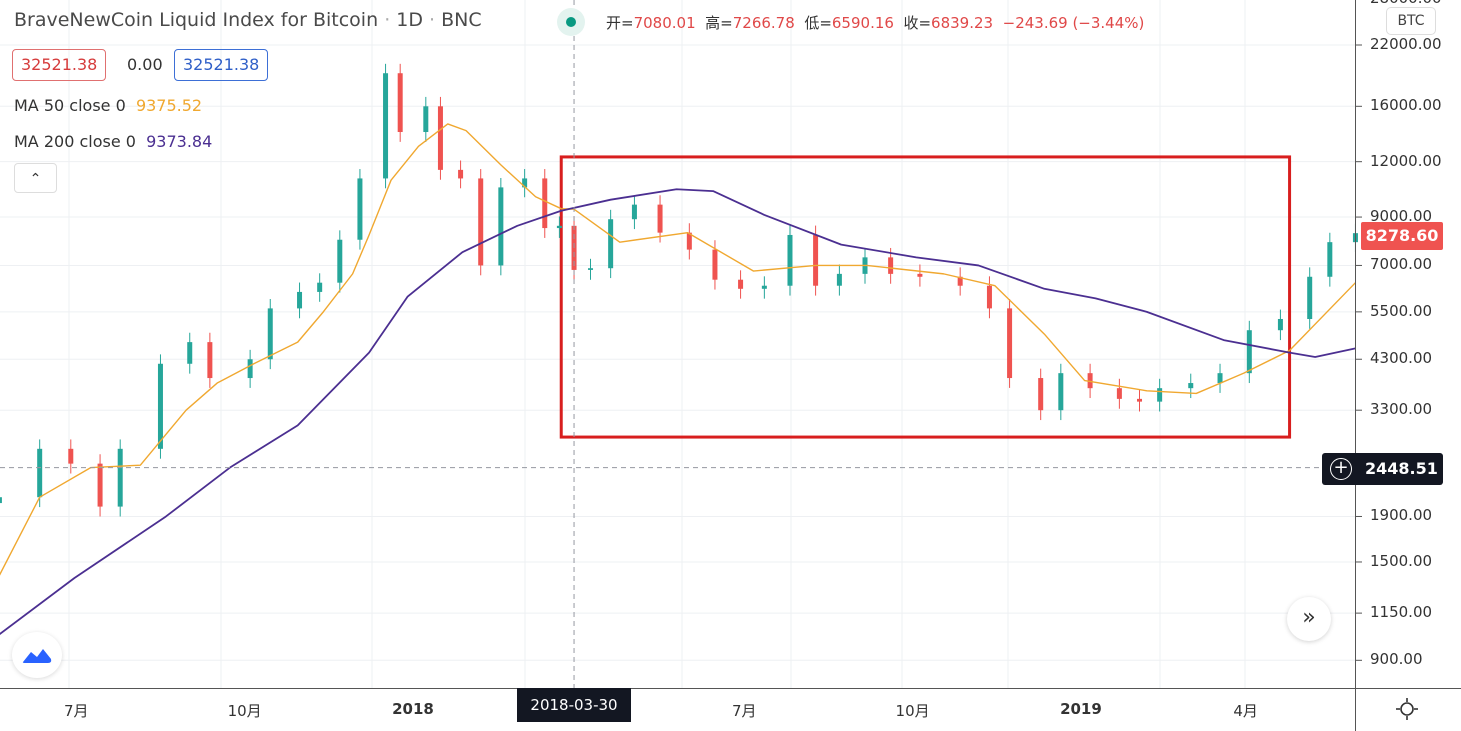 The width and height of the screenshot is (1461, 731). Describe the element at coordinates (571, 22) in the screenshot. I see `market-status-icon` at that location.